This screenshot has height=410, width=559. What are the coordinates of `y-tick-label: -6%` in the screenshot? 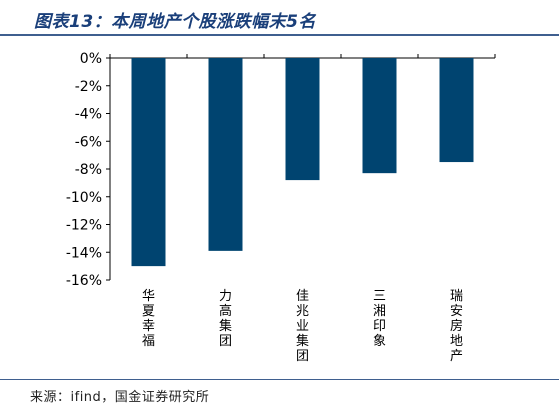 It's located at (88, 142).